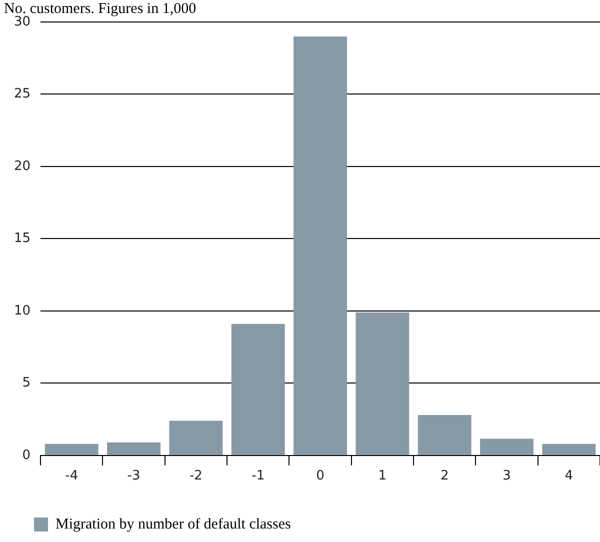 The width and height of the screenshot is (600, 542). What do you see at coordinates (22, 166) in the screenshot?
I see `y-tick-label: 20` at bounding box center [22, 166].